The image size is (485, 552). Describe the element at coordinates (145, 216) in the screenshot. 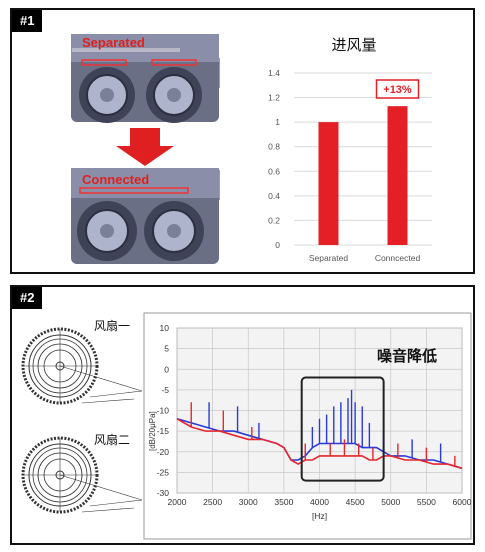

I see `connected-fan-assembly` at that location.